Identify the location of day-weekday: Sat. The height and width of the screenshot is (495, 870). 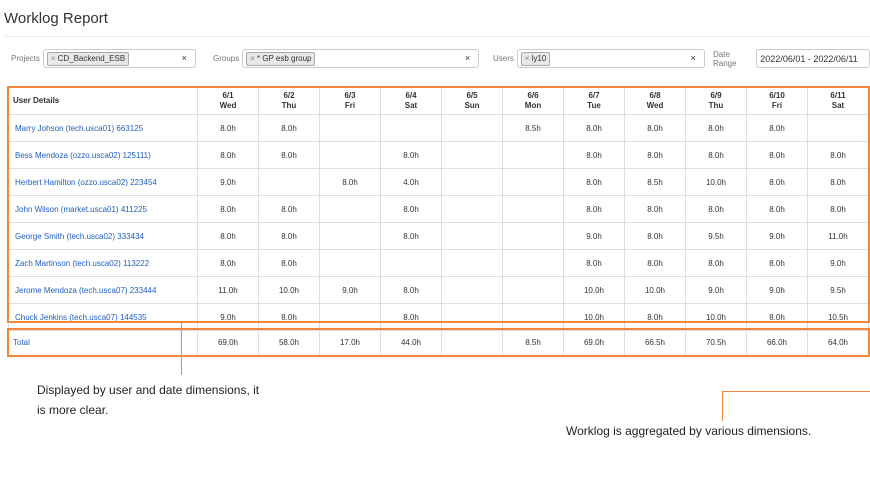
(838, 105).